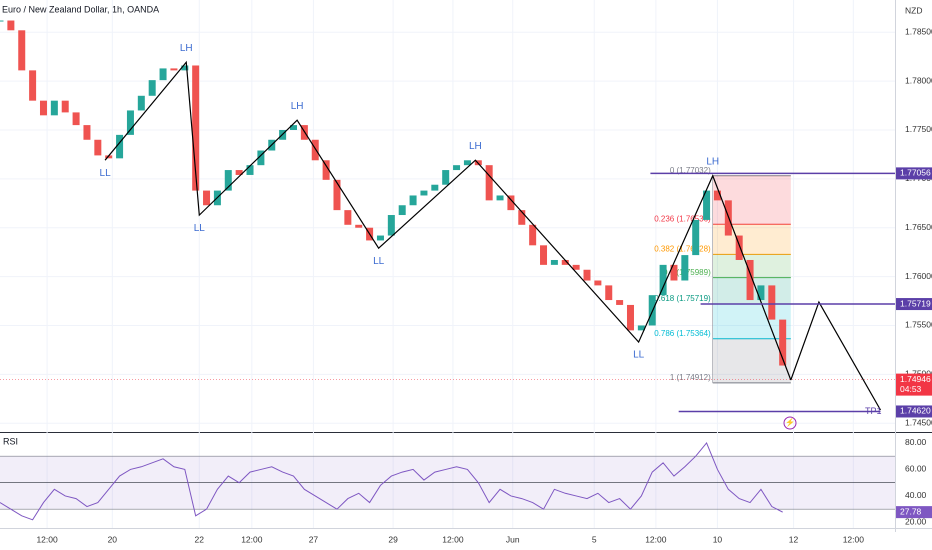 The height and width of the screenshot is (550, 932). What do you see at coordinates (911, 389) in the screenshot?
I see `countdown: 04:53` at bounding box center [911, 389].